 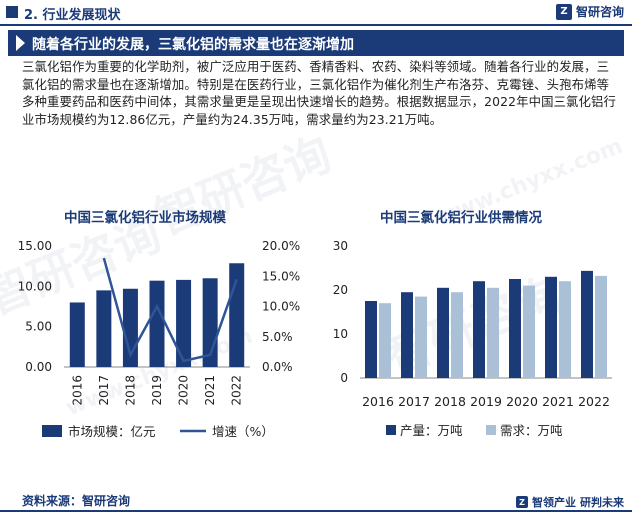 I want to click on headline-banner: 随着各行业的发展，三氯化铝的需求量也在逐渐增加, so click(x=316, y=43).